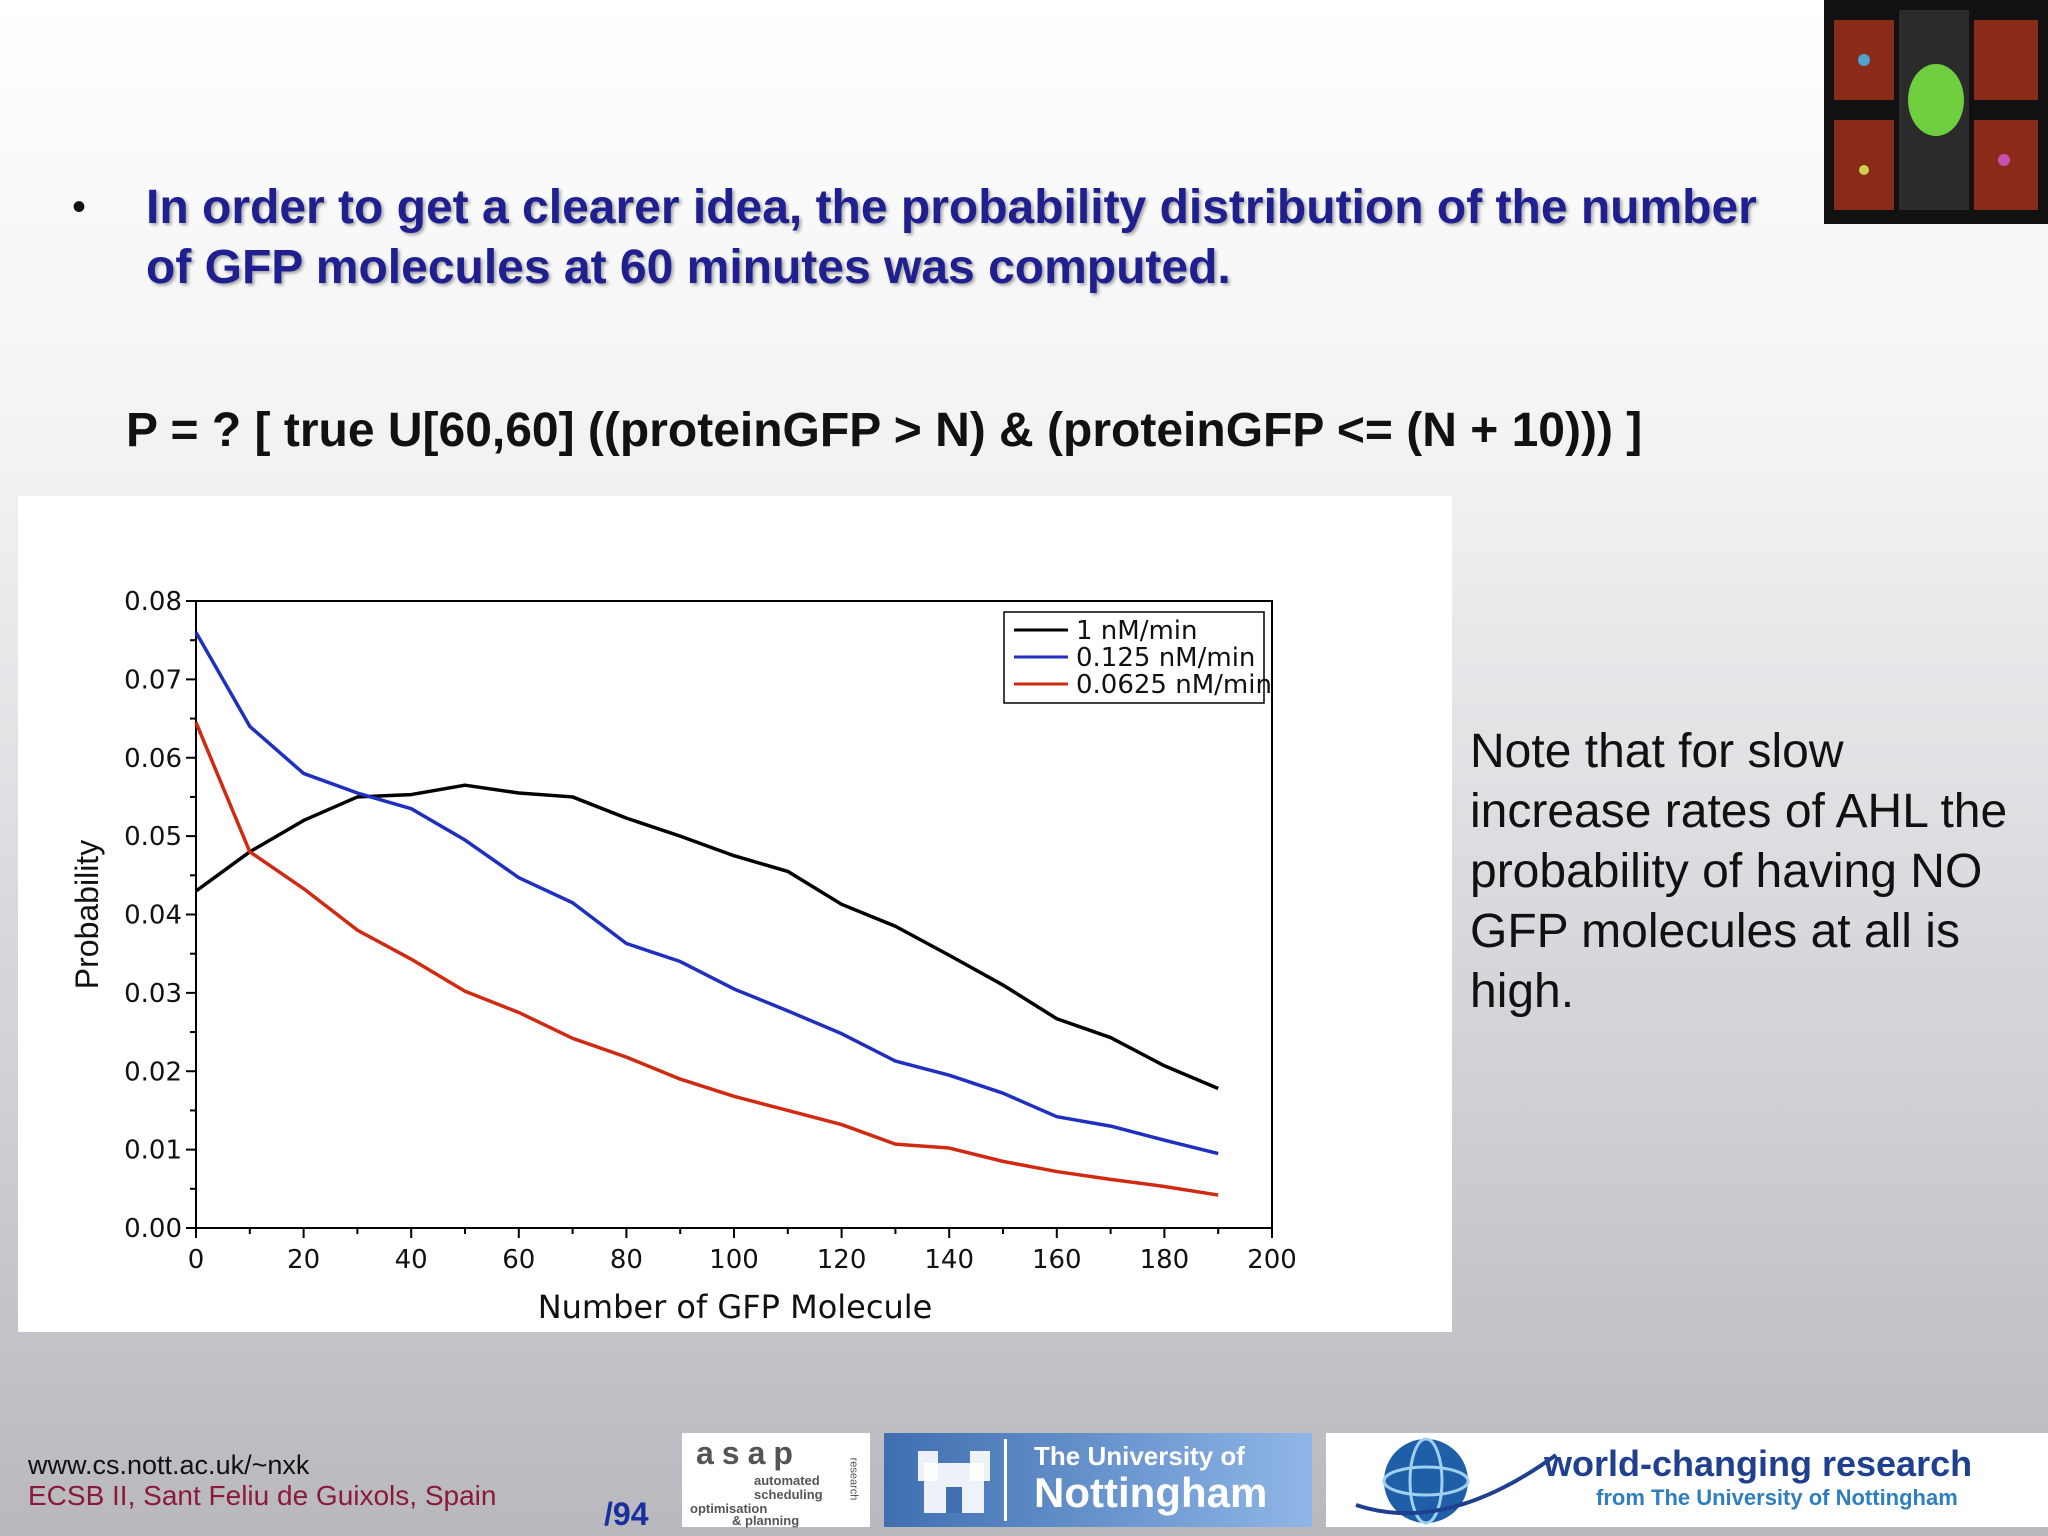  What do you see at coordinates (153, 837) in the screenshot?
I see `y-tick-label: 0.05` at bounding box center [153, 837].